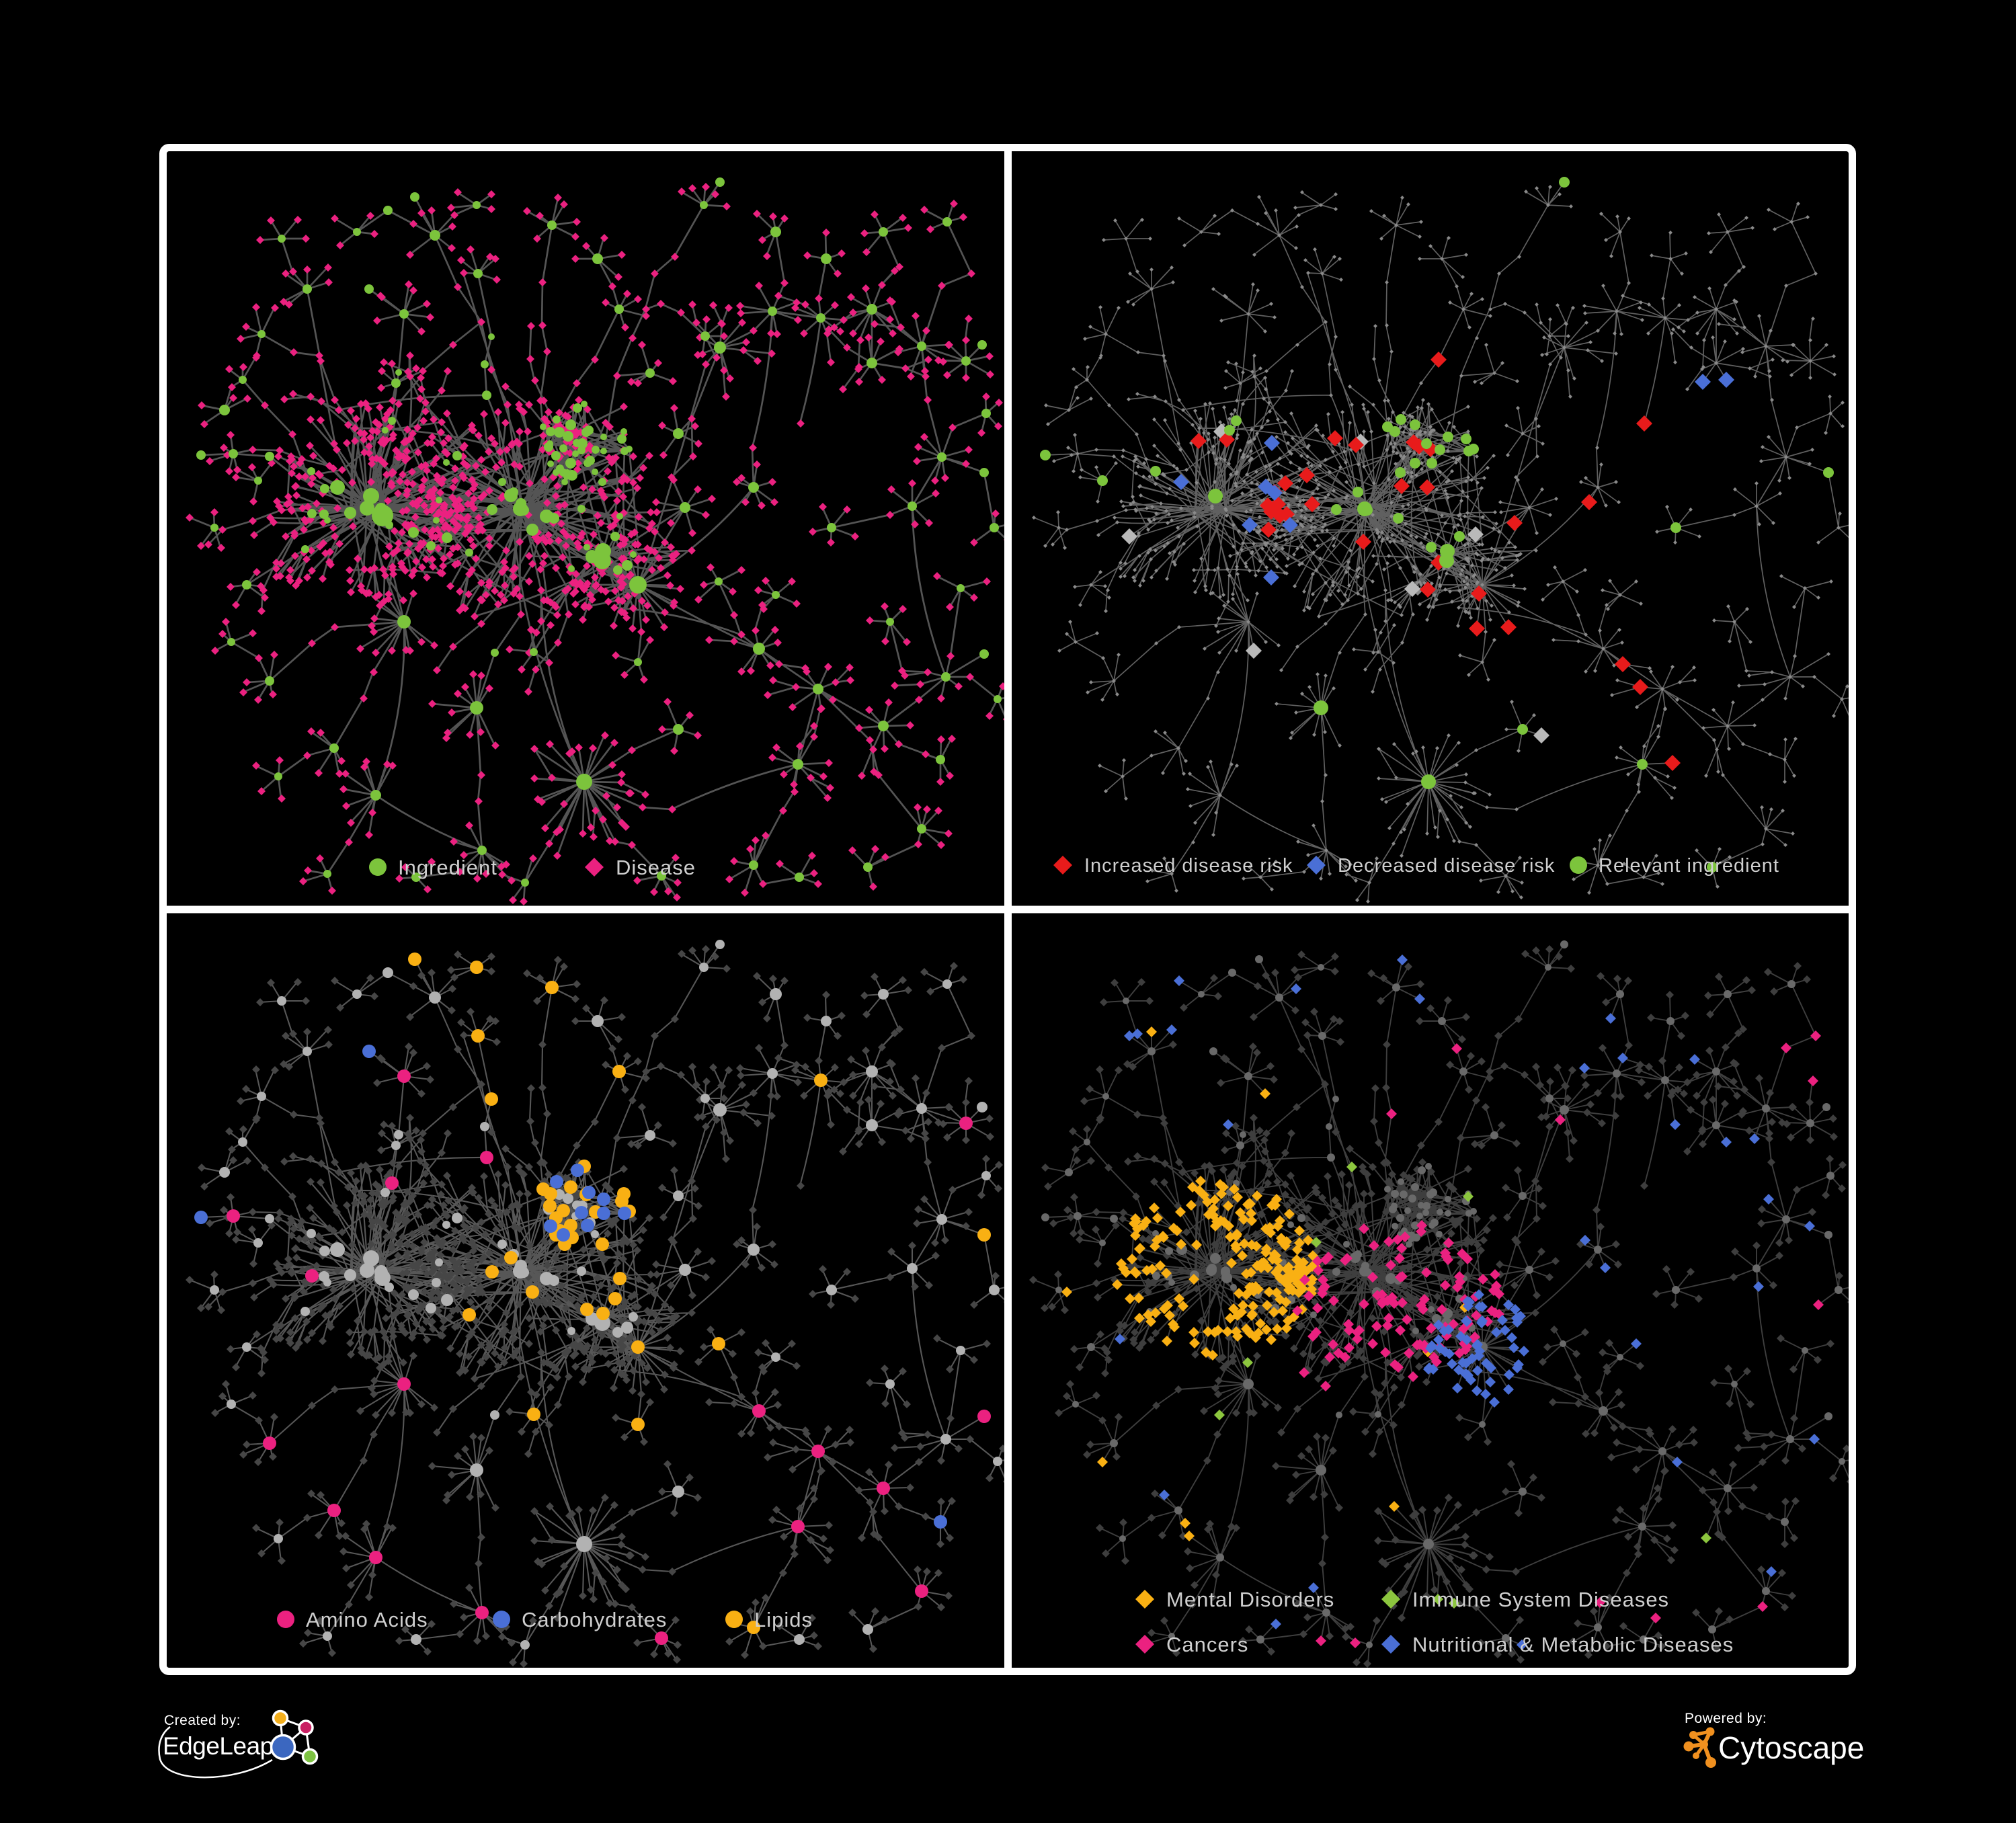 Image resolution: width=2016 pixels, height=1823 pixels. I want to click on svg-text: Increased disease risk, so click(1188, 866).